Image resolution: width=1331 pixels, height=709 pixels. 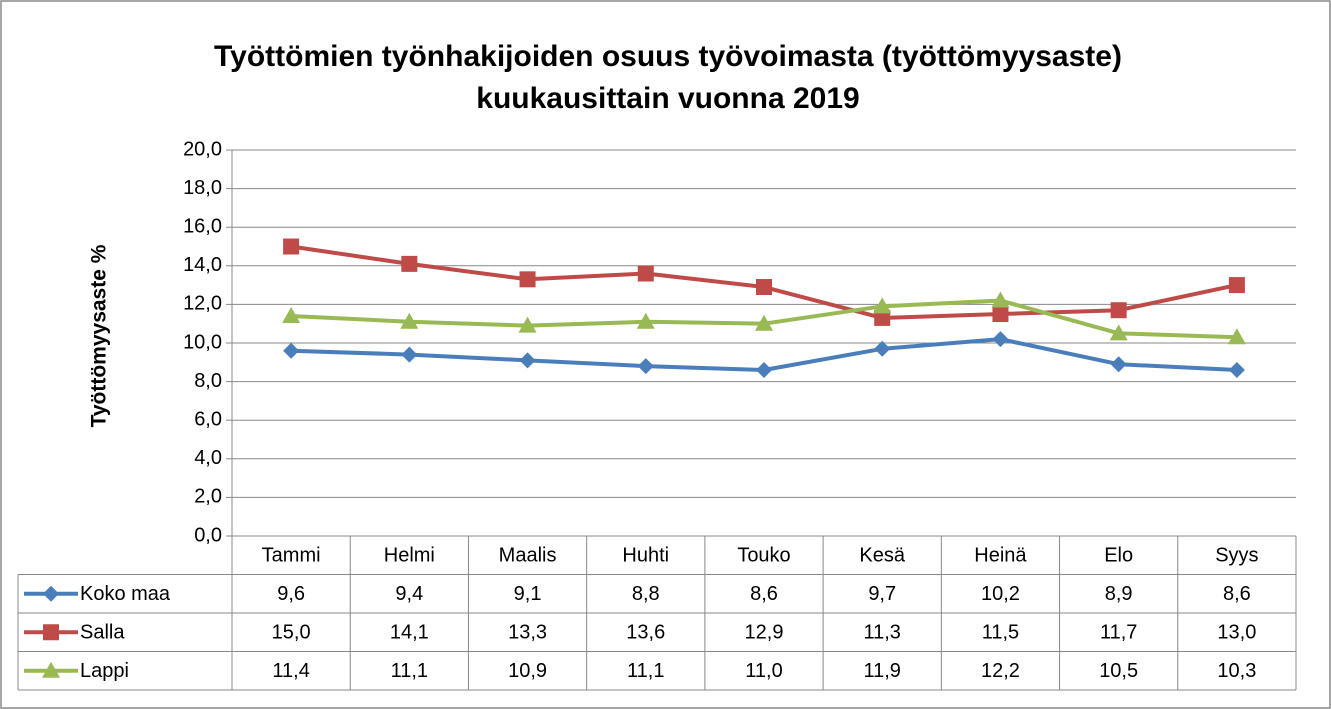 What do you see at coordinates (645, 556) in the screenshot?
I see `x-tick-label: Huhti` at bounding box center [645, 556].